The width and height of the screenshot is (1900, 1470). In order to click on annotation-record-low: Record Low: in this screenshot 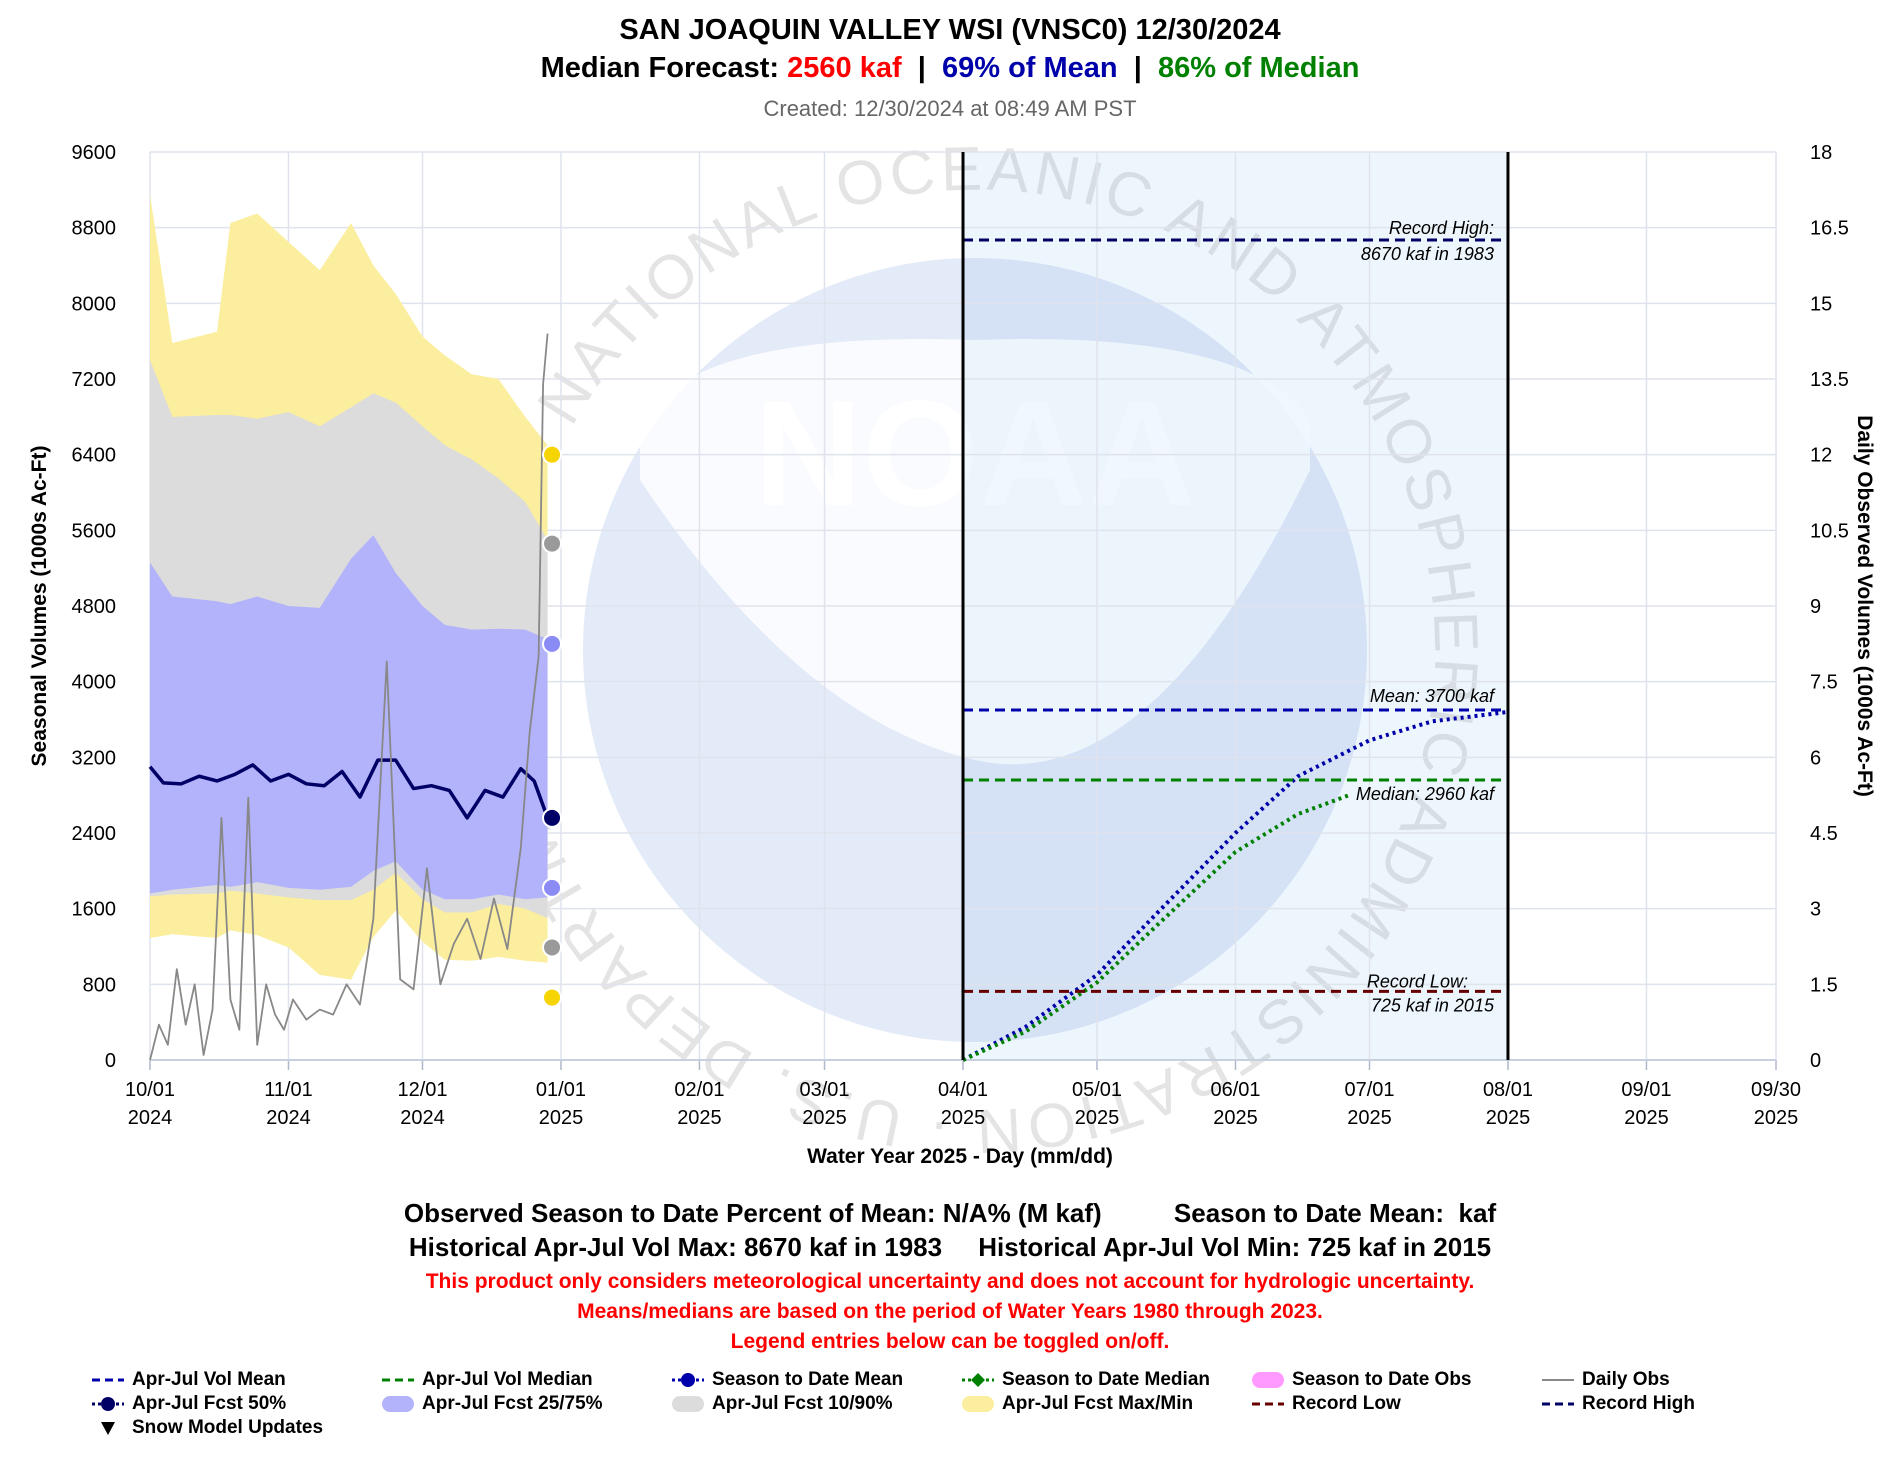, I will do `click(1417, 981)`.